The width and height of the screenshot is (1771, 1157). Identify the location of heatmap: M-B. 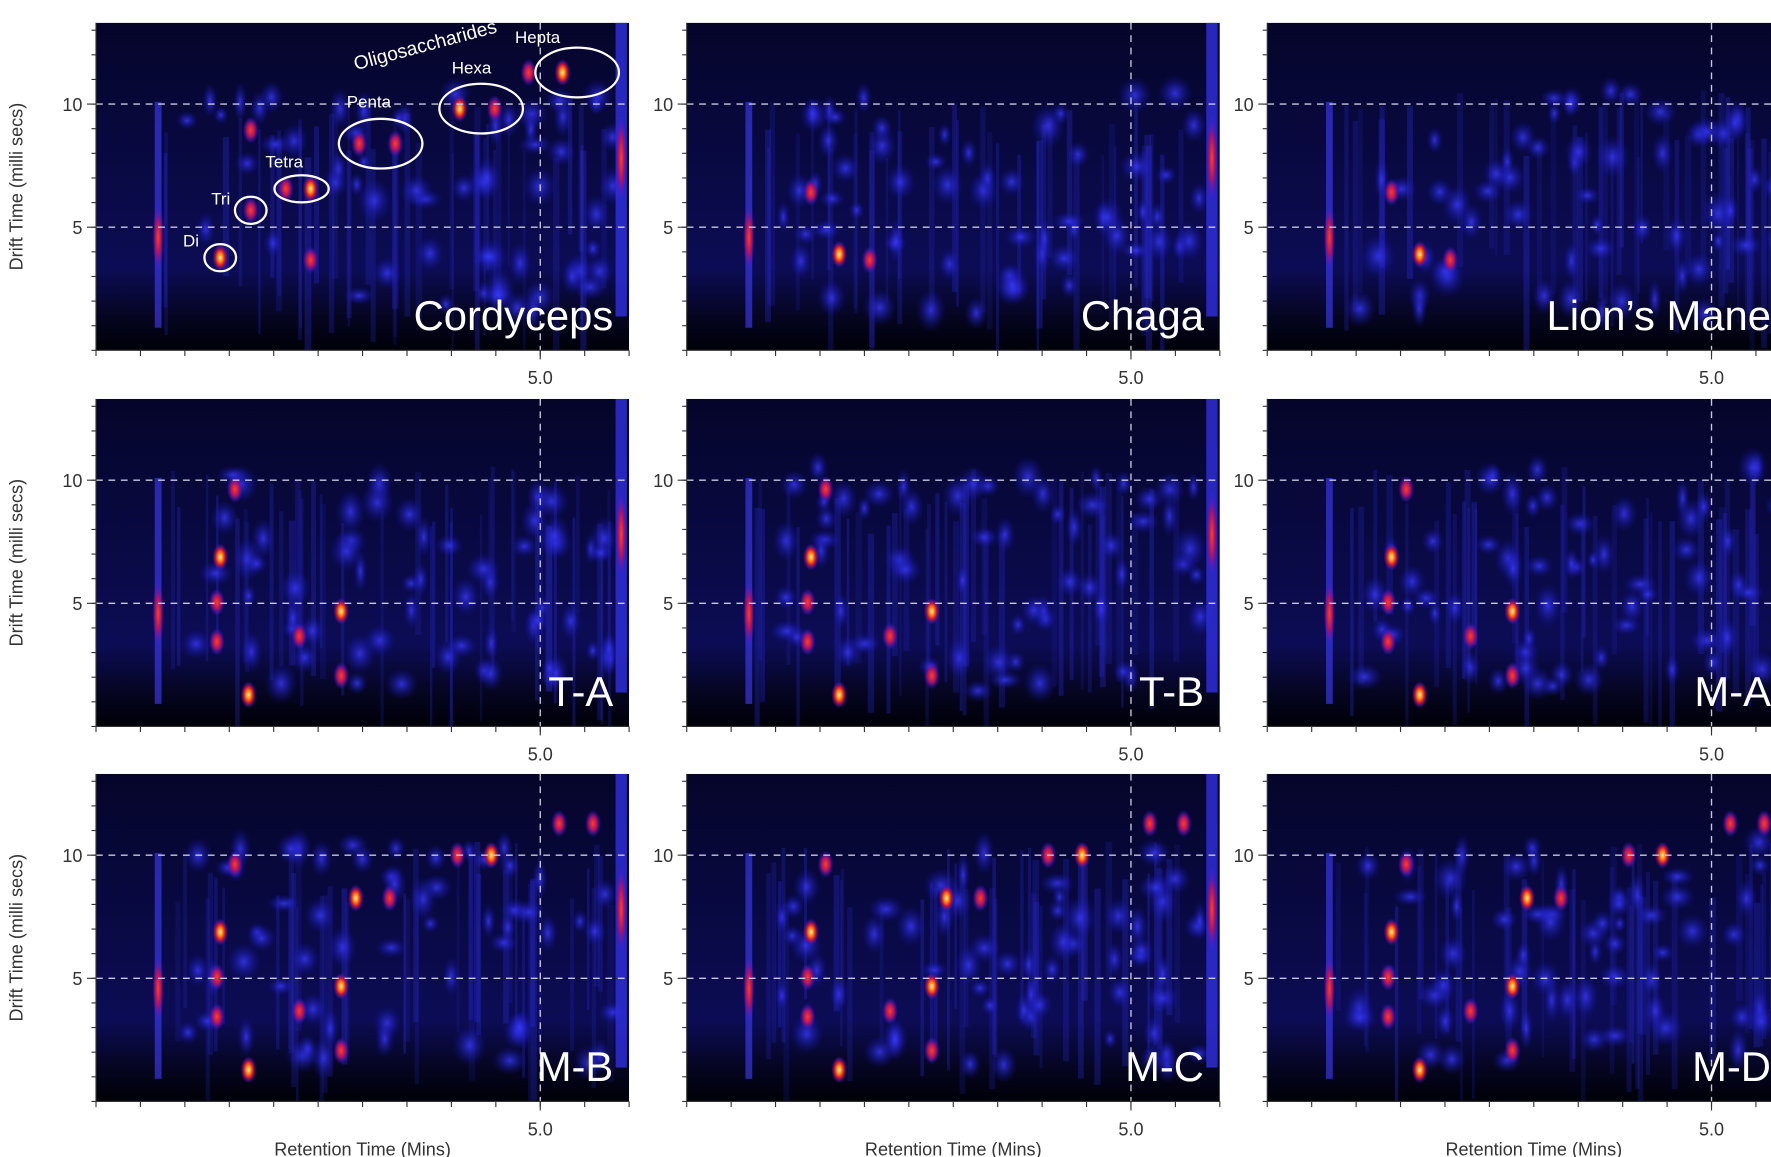
(363, 937).